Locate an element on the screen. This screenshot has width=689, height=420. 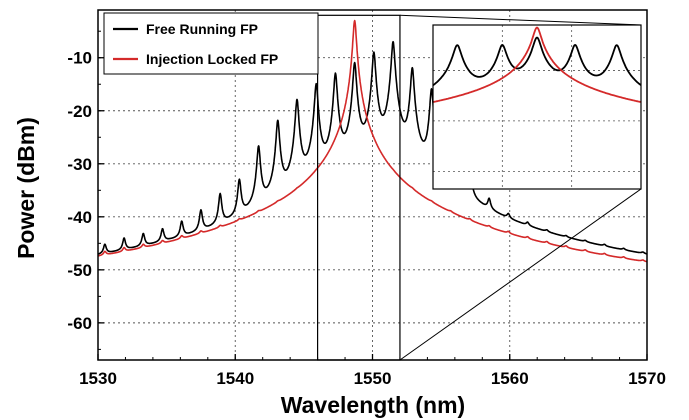
inset-background is located at coordinates (537, 107).